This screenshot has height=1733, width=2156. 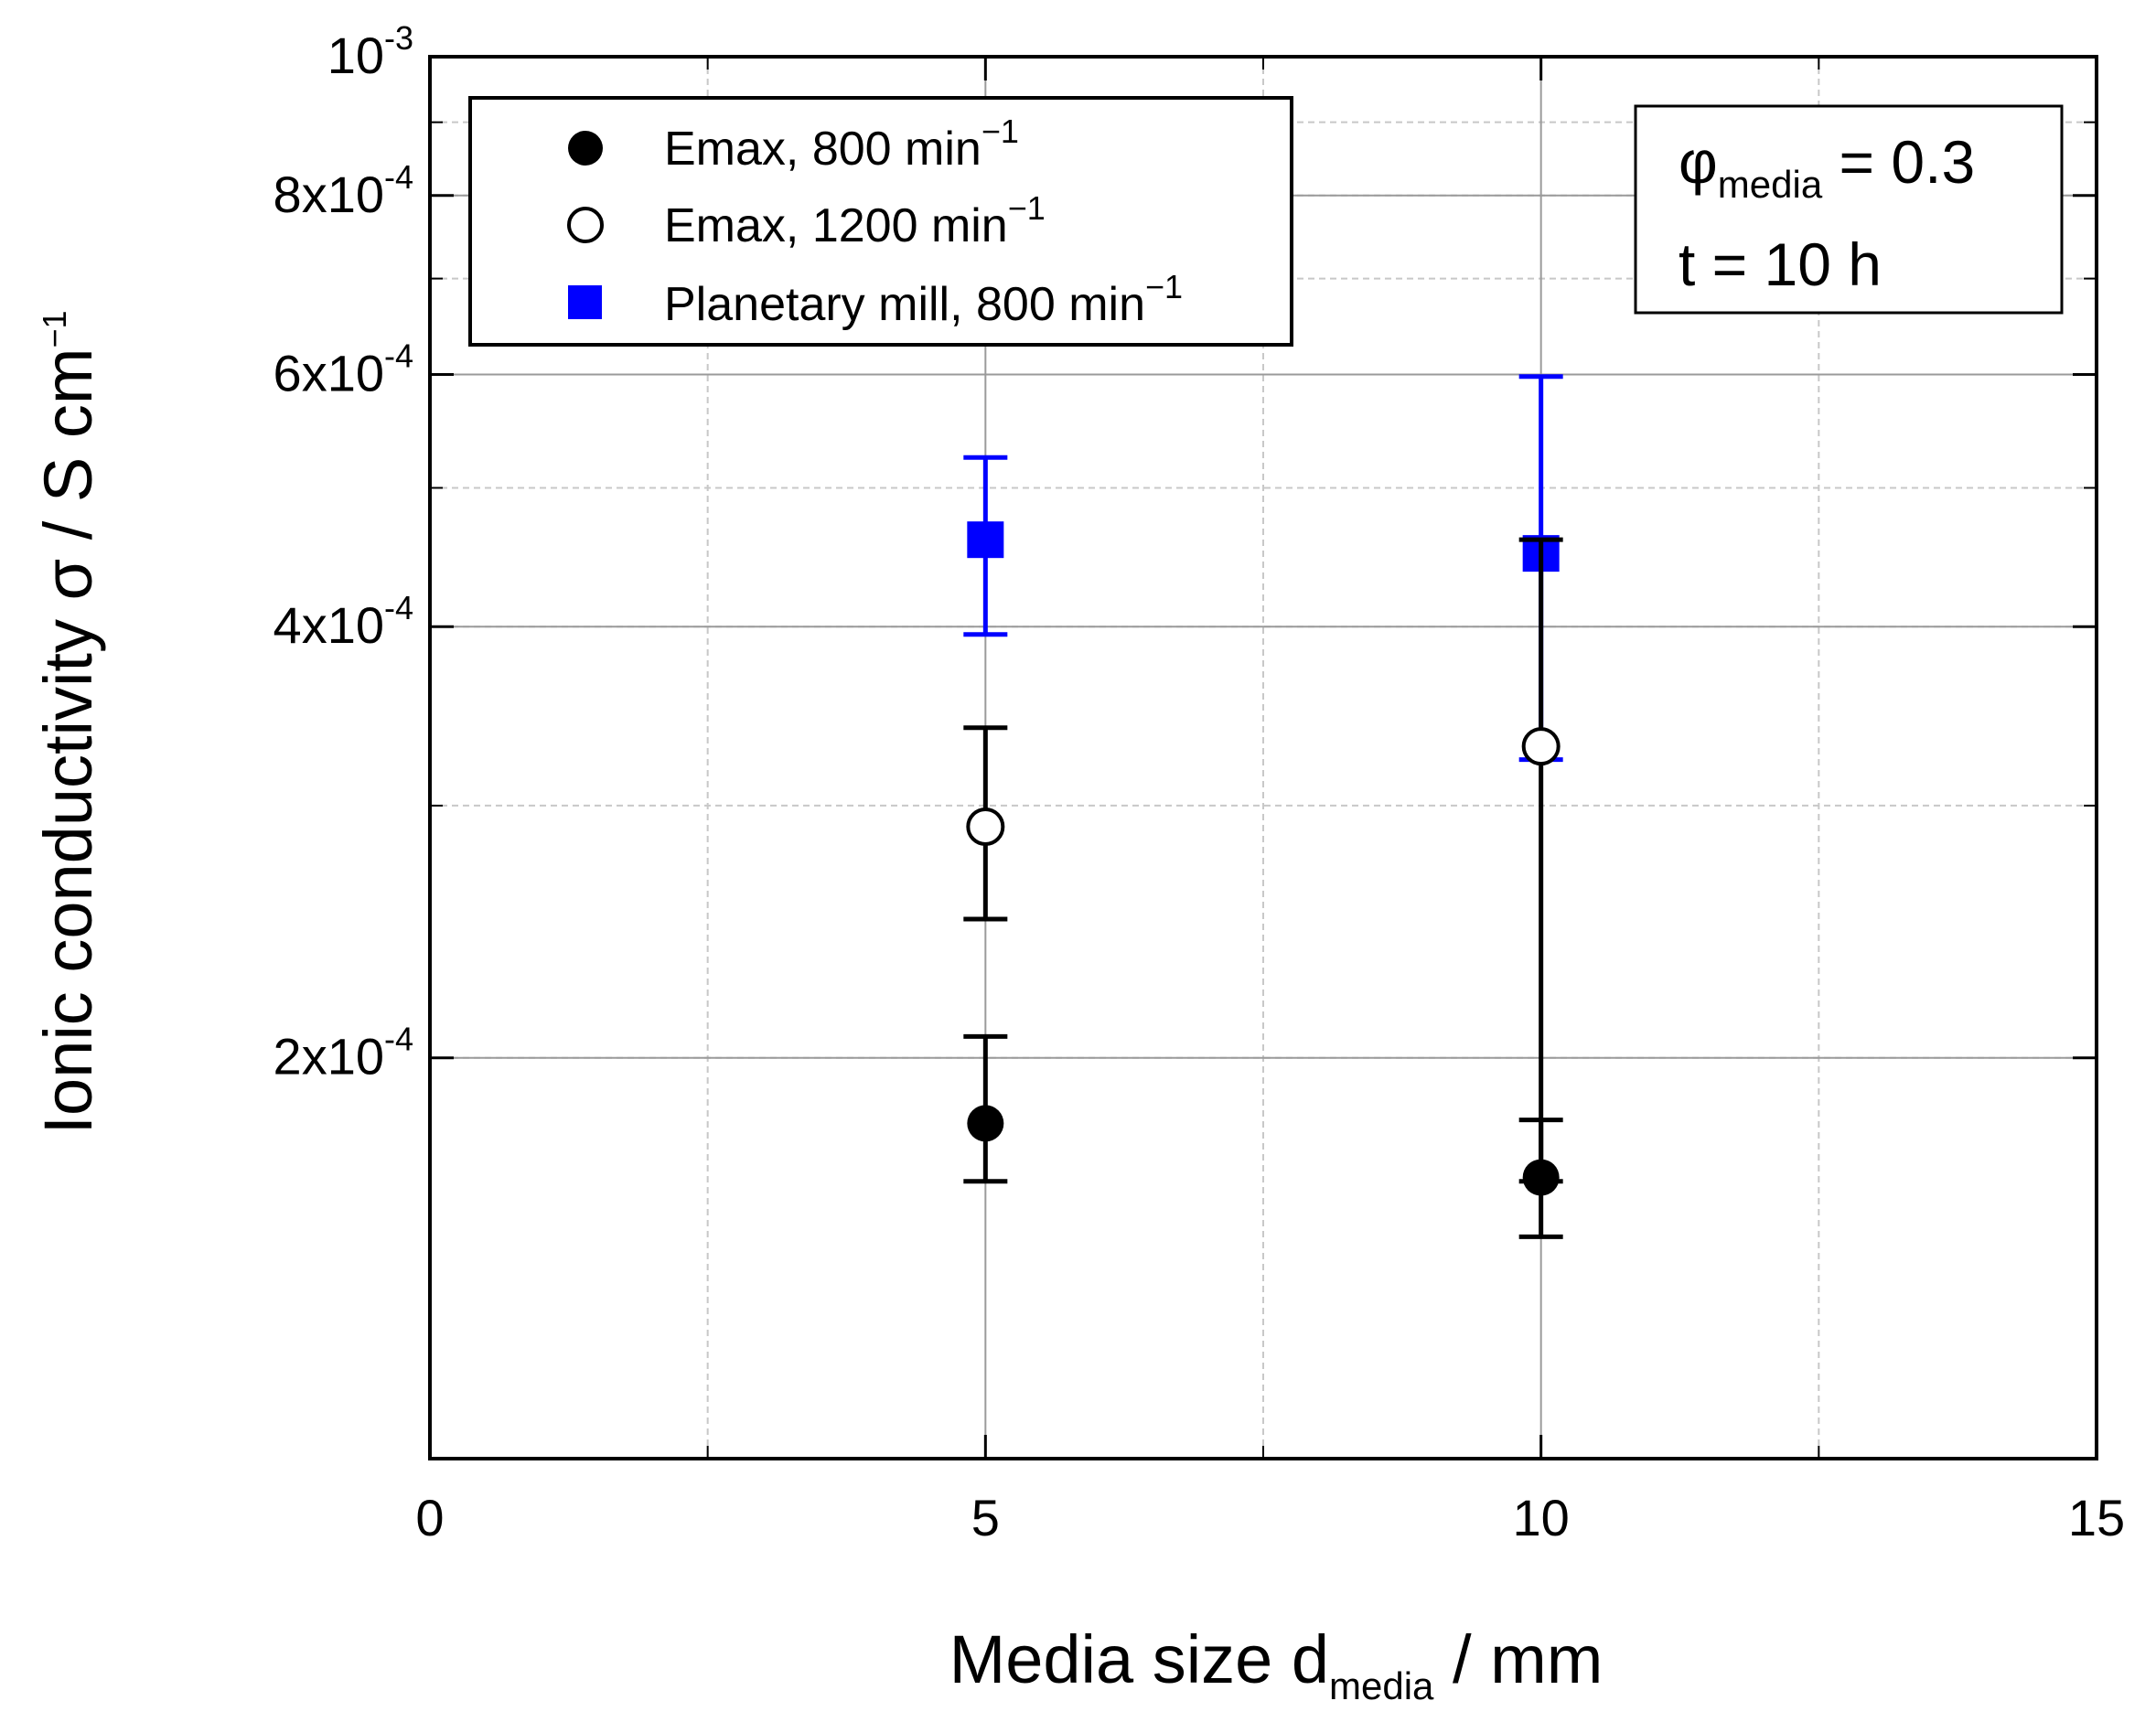 I want to click on condition-annotation: φmedia = 0.3 t = 10 h, so click(x=1849, y=209).